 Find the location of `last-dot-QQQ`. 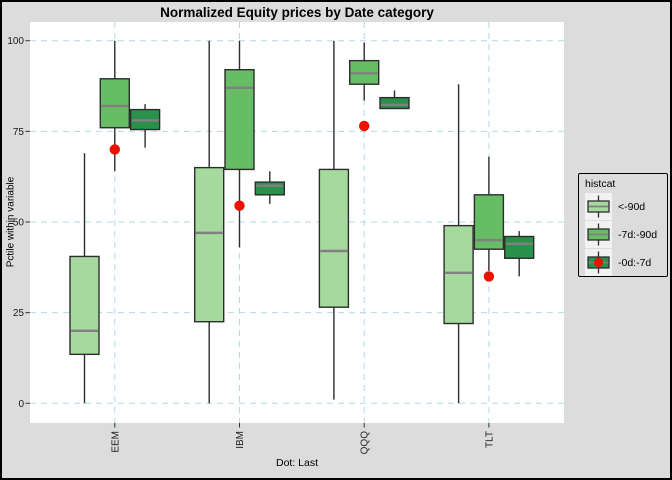

last-dot-QQQ is located at coordinates (364, 126).